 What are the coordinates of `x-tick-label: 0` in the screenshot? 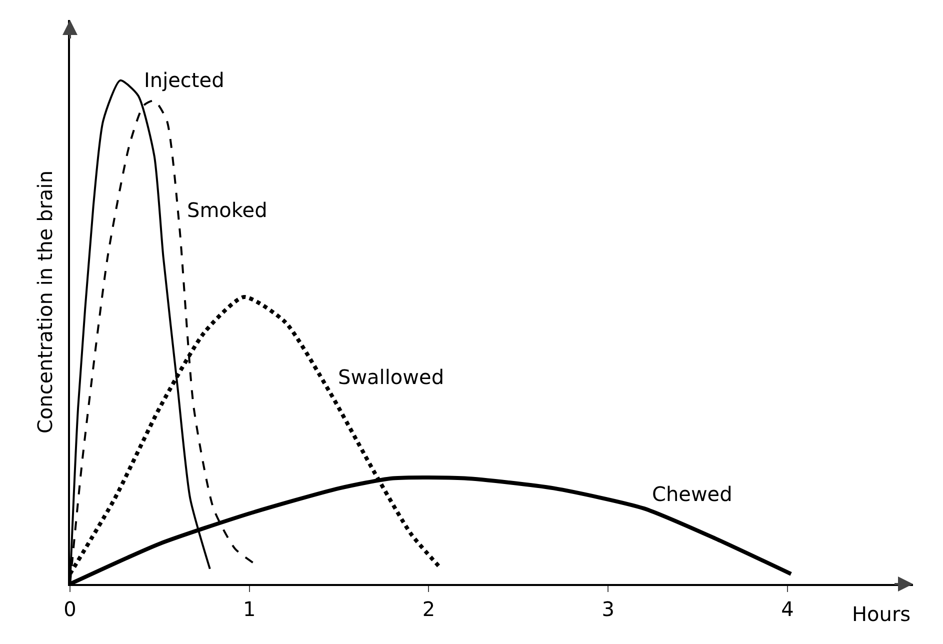 It's located at (70, 609).